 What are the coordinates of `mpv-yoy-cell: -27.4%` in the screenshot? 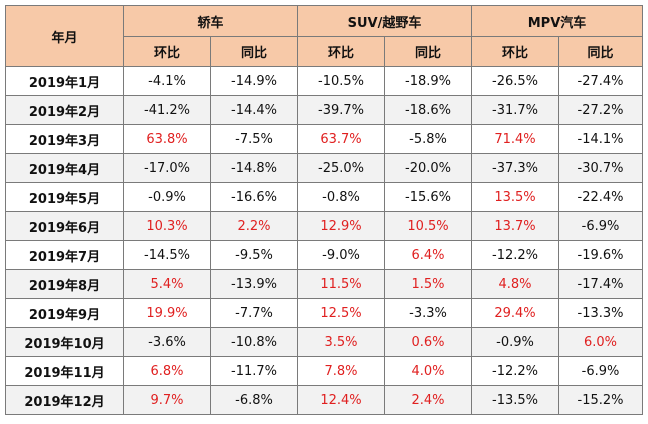 It's located at (600, 81).